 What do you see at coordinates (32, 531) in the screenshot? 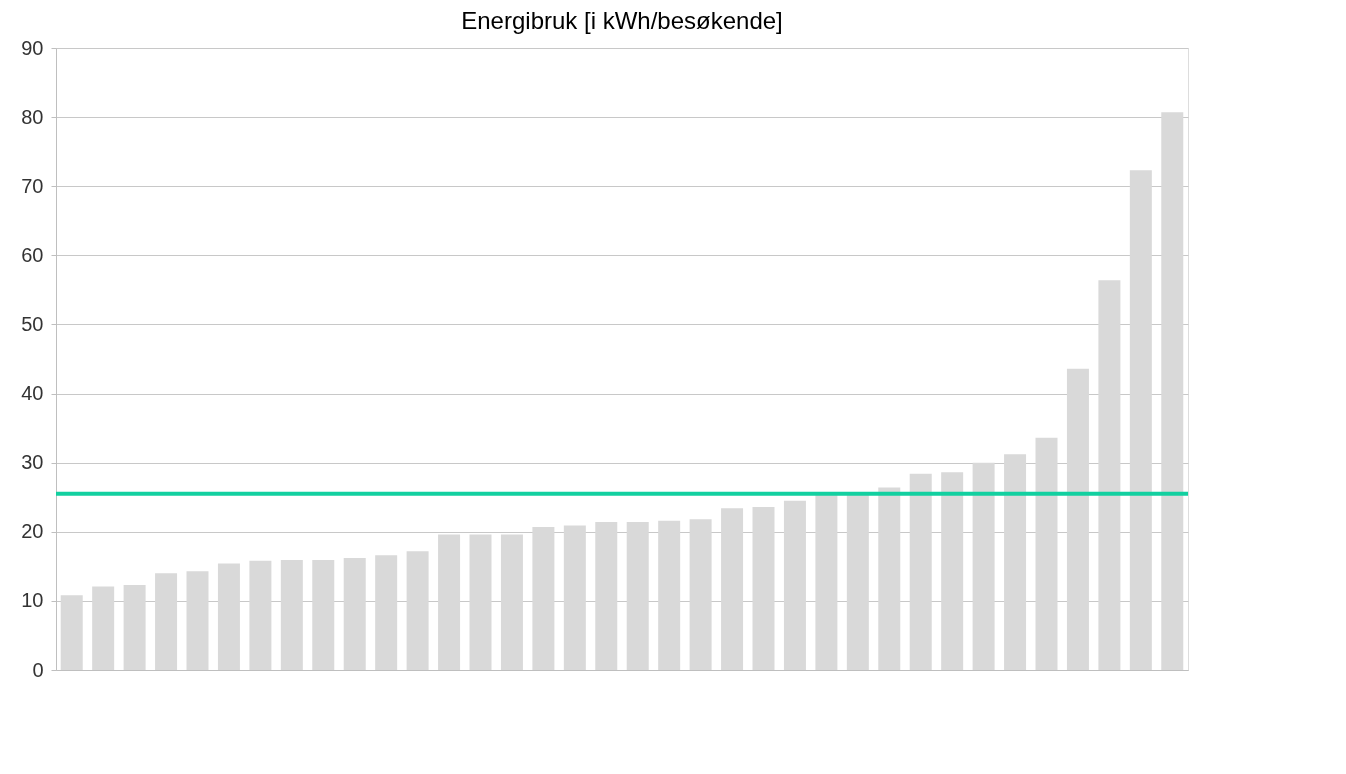
I see `y-tick-label: 20` at bounding box center [32, 531].